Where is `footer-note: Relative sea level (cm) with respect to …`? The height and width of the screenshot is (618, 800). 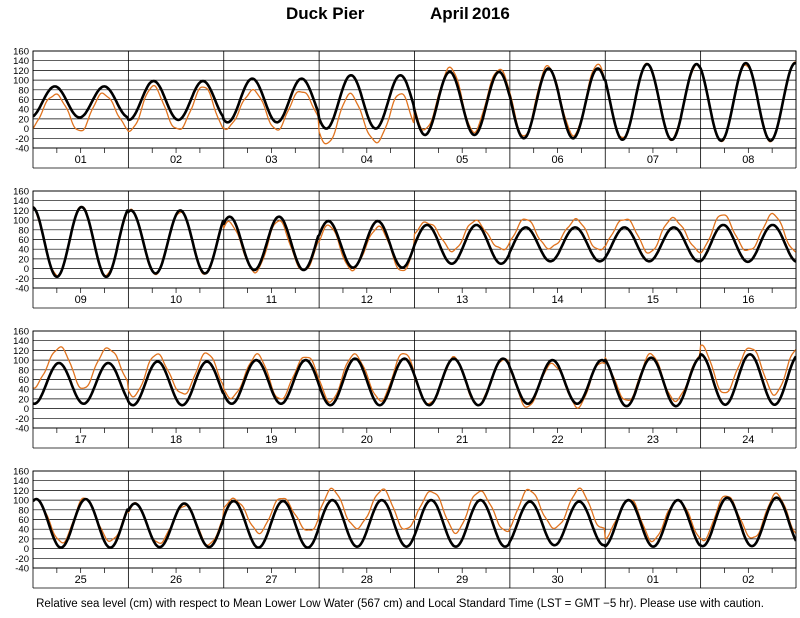
footer-note: Relative sea level (cm) with respect to … is located at coordinates (400, 604).